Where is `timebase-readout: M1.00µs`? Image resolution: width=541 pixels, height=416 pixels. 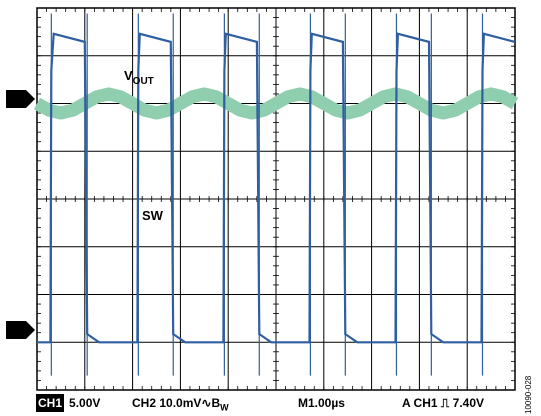
timebase-readout: M1.00µs is located at coordinates (321, 403).